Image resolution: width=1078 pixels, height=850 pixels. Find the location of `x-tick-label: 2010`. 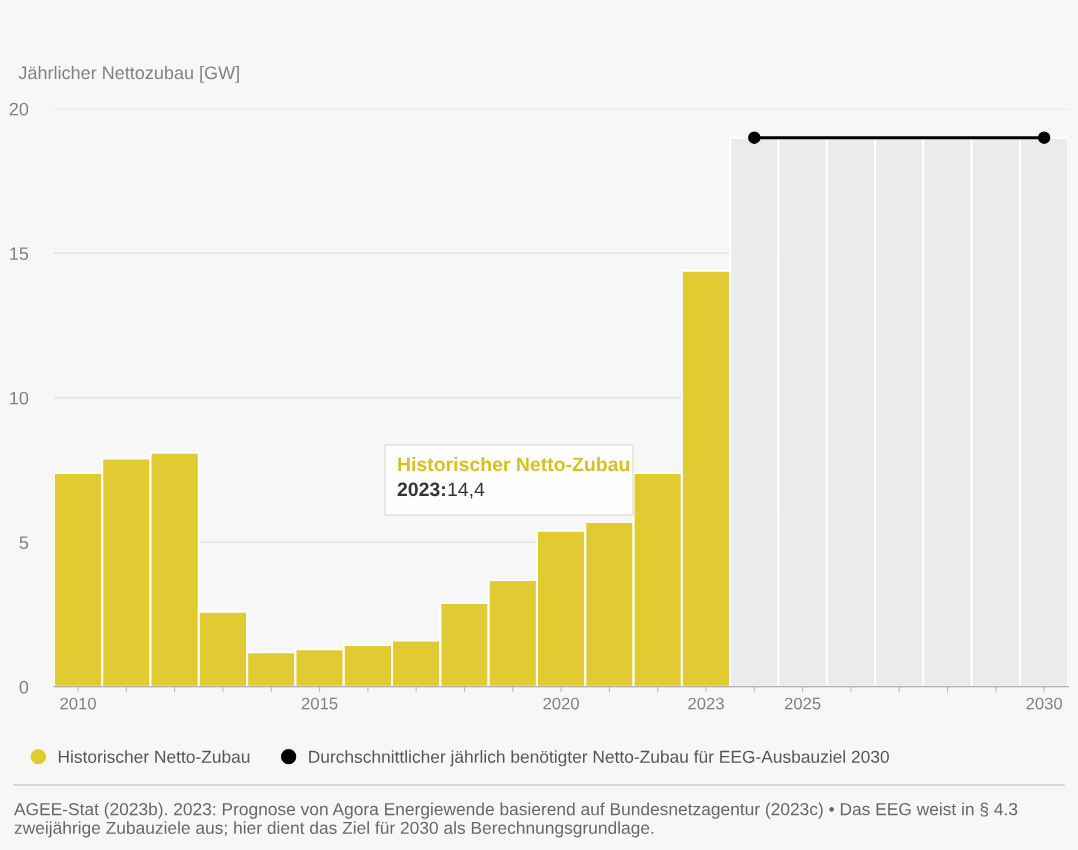

x-tick-label: 2010 is located at coordinates (78, 703).